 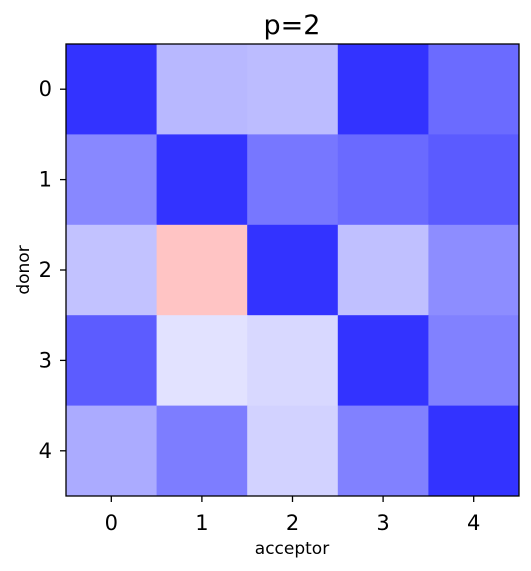 What do you see at coordinates (45, 180) in the screenshot?
I see `y-tick-label: 1` at bounding box center [45, 180].